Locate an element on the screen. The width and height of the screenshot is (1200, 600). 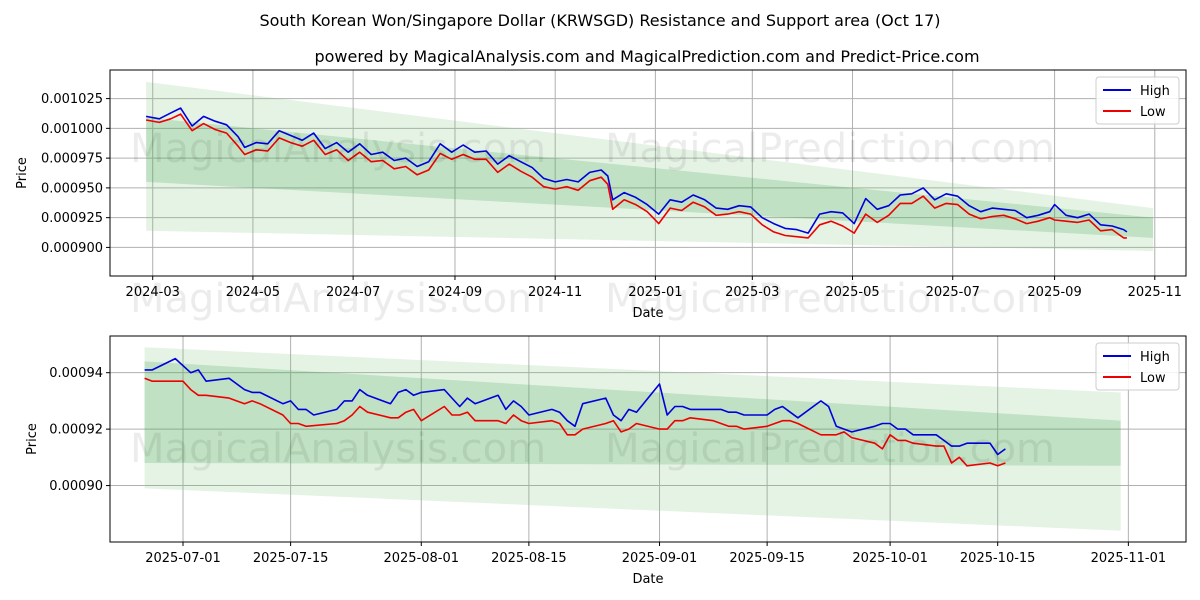
x-tick-label: 2024-09 is located at coordinates (455, 292).